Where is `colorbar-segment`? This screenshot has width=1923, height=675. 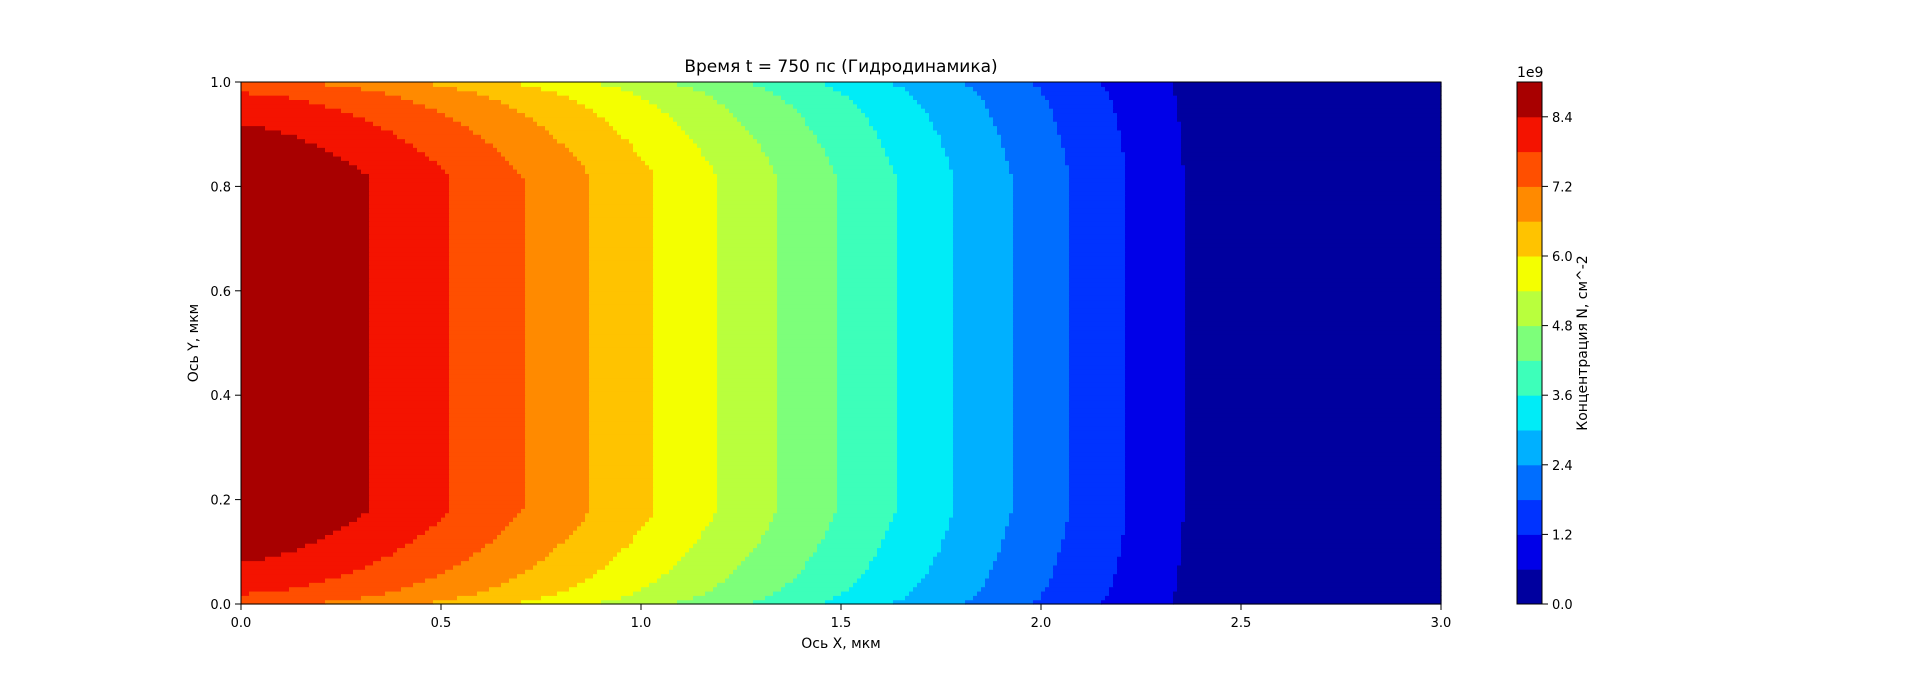
colorbar-segment is located at coordinates (1529, 204).